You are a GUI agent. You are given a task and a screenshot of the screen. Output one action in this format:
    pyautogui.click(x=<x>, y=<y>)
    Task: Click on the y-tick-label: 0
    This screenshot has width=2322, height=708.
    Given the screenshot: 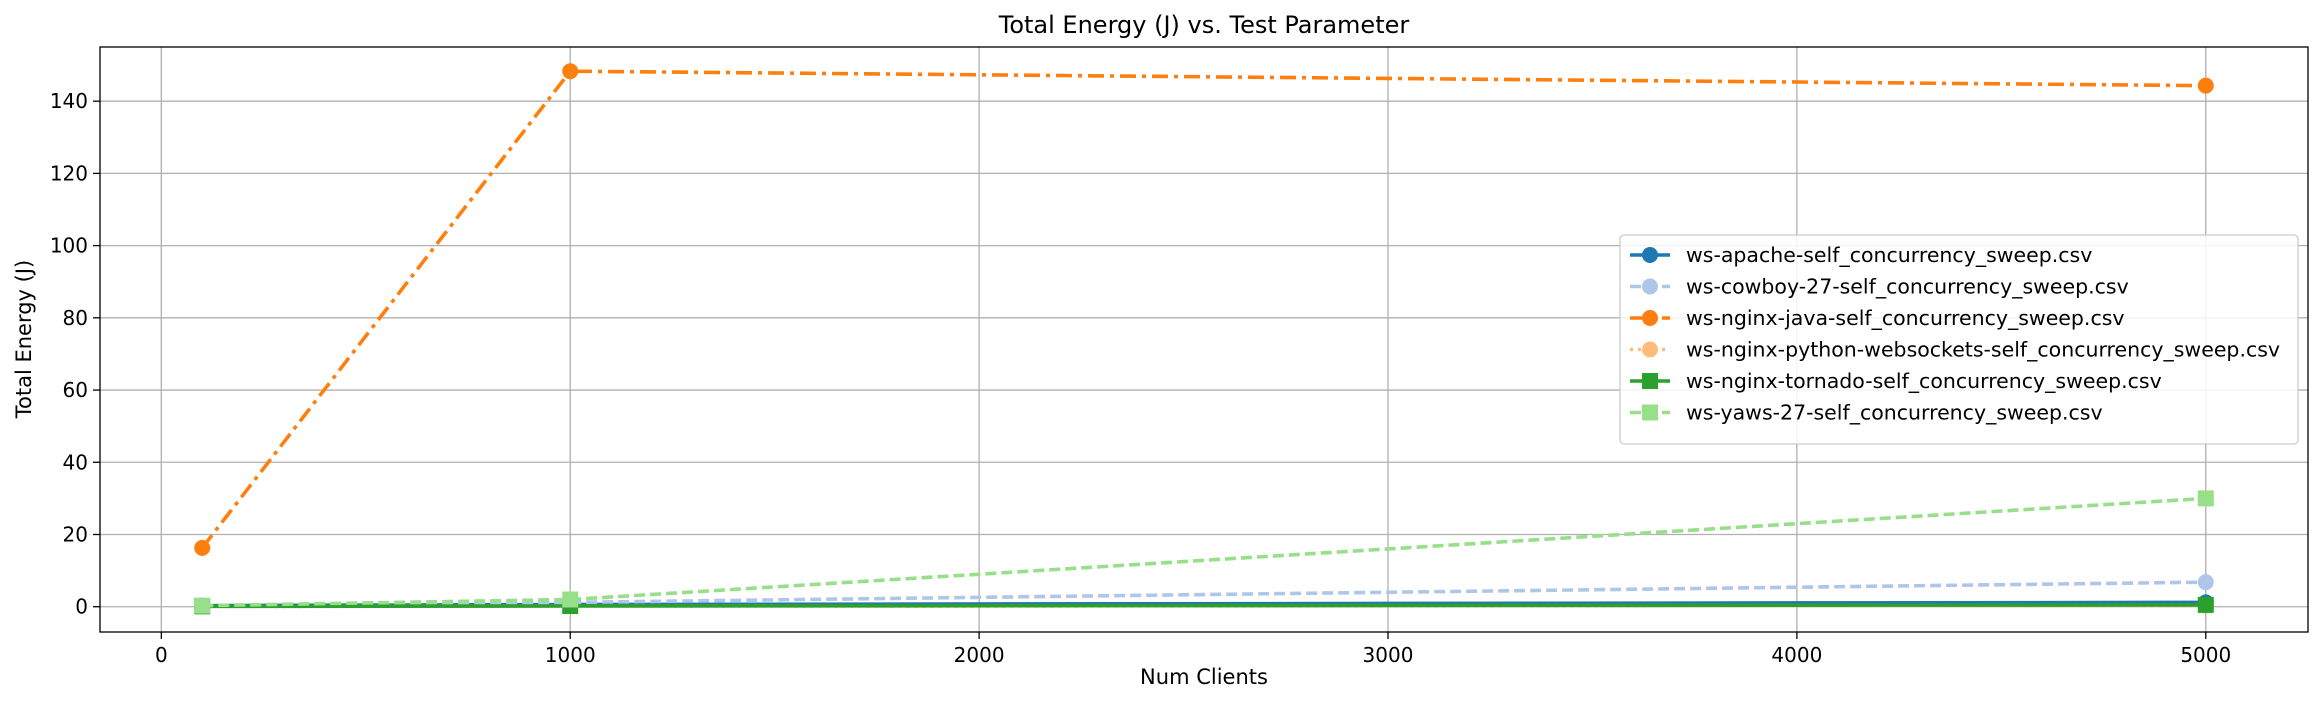 What is the action you would take?
    pyautogui.click(x=81, y=607)
    